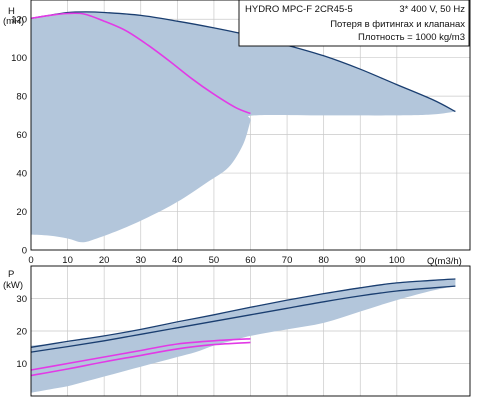 Image resolution: width=500 pixels, height=405 pixels. I want to click on x-tick-label: 90, so click(360, 260).